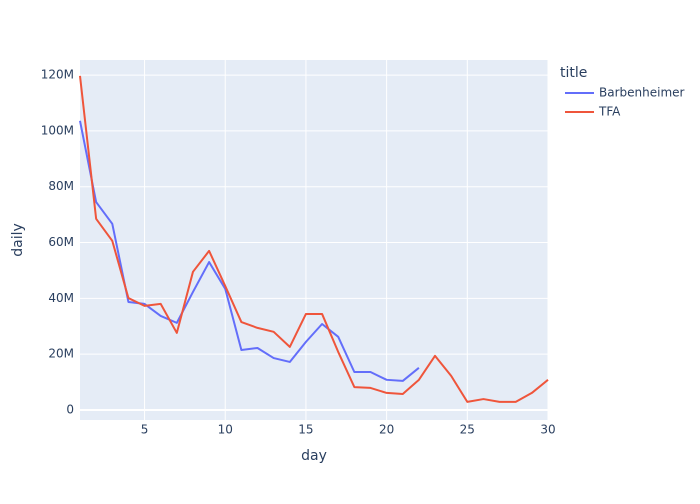 This screenshot has width=700, height=504. I want to click on x-tick-label: 10, so click(225, 430).